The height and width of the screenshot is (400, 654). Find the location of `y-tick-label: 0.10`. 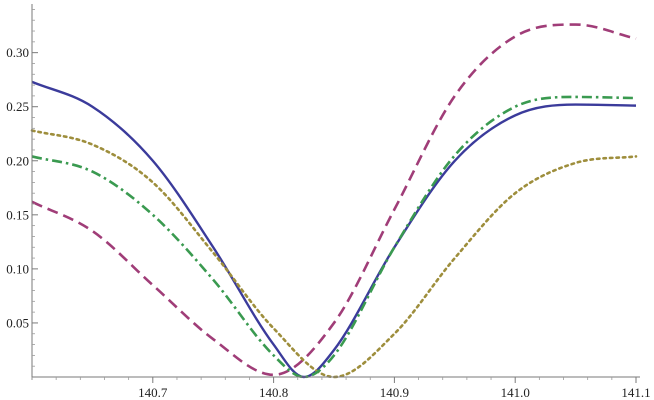

y-tick-label: 0.10 is located at coordinates (17, 268).